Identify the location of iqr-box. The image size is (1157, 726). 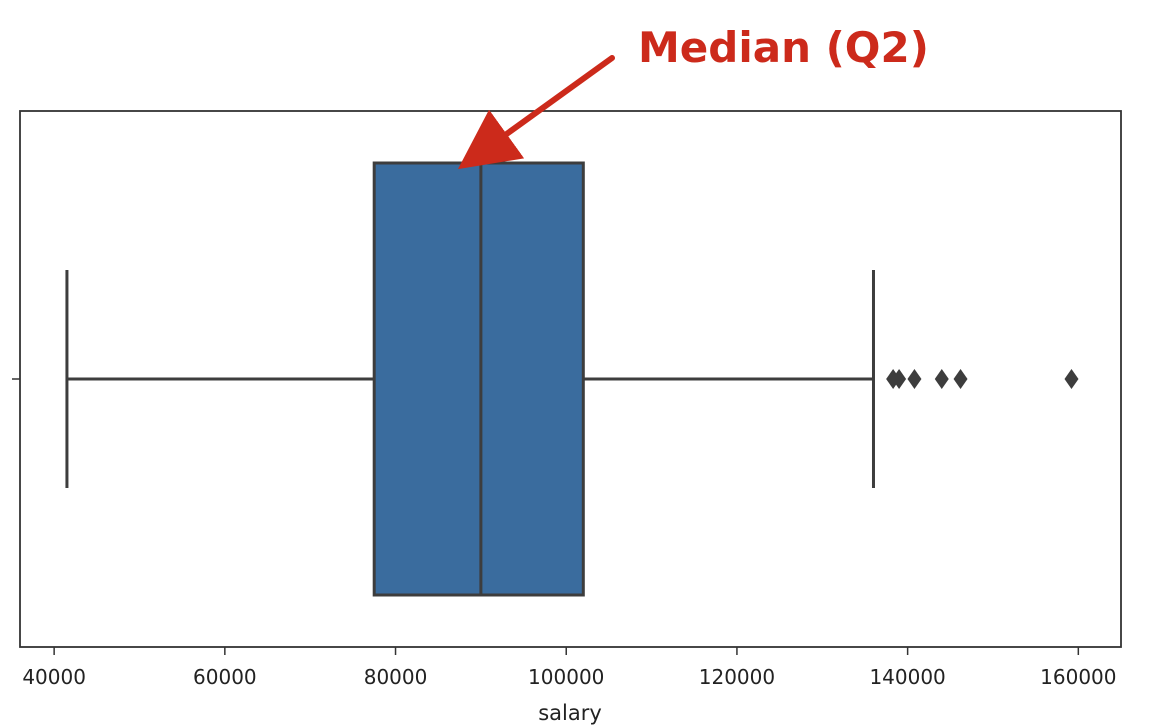
(478, 379).